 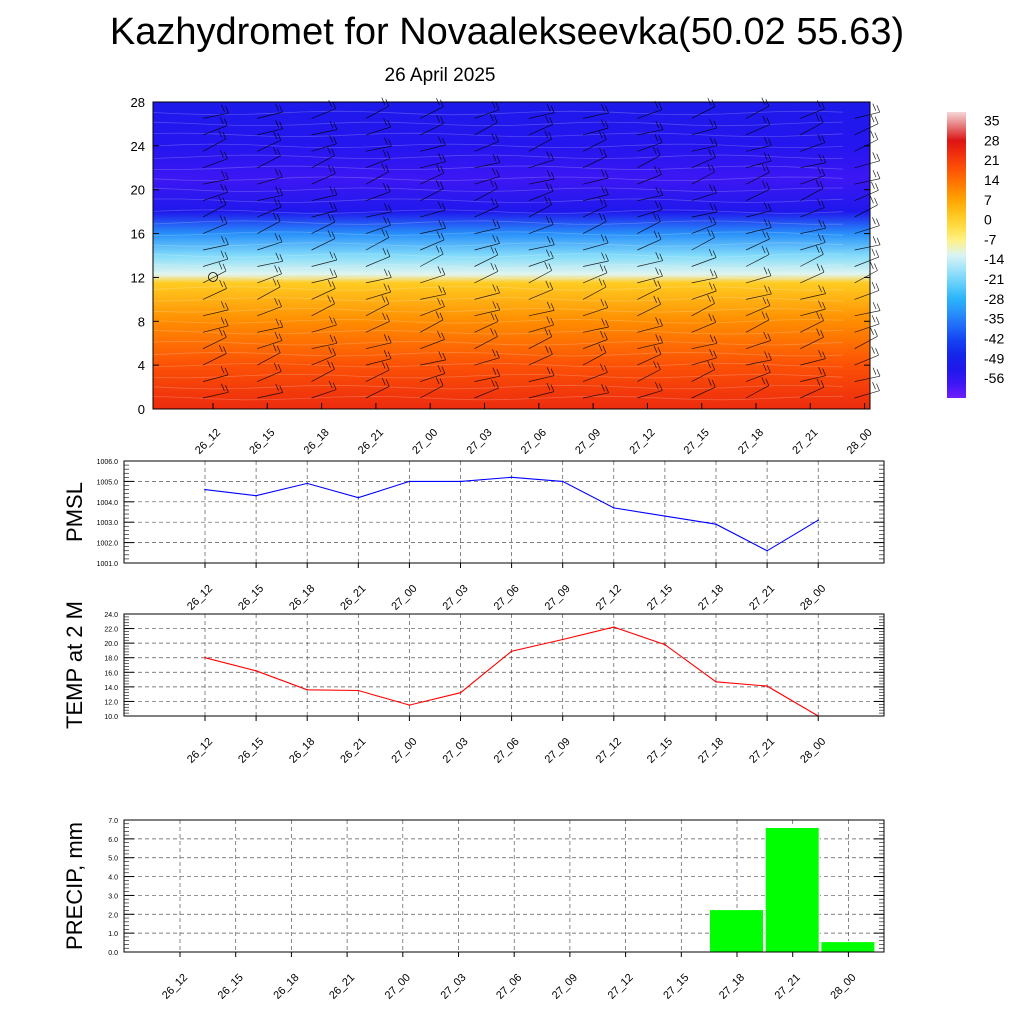 What do you see at coordinates (108, 523) in the screenshot?
I see `y-tick-label: 1003.0` at bounding box center [108, 523].